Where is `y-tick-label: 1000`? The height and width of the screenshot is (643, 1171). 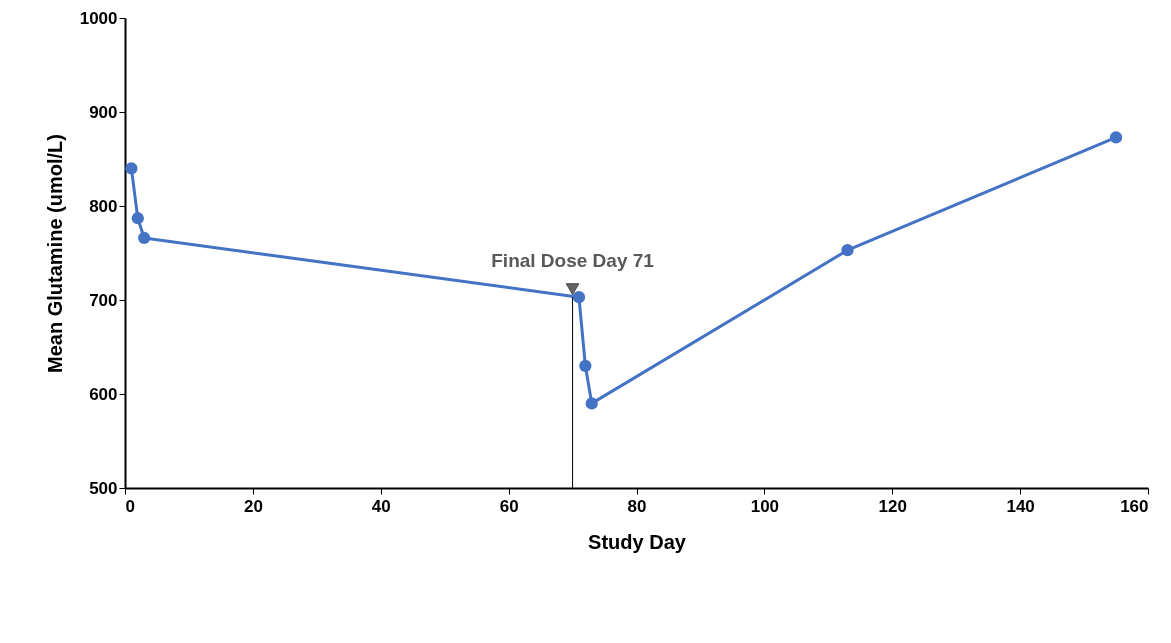 y-tick-label: 1000 is located at coordinates (98, 18).